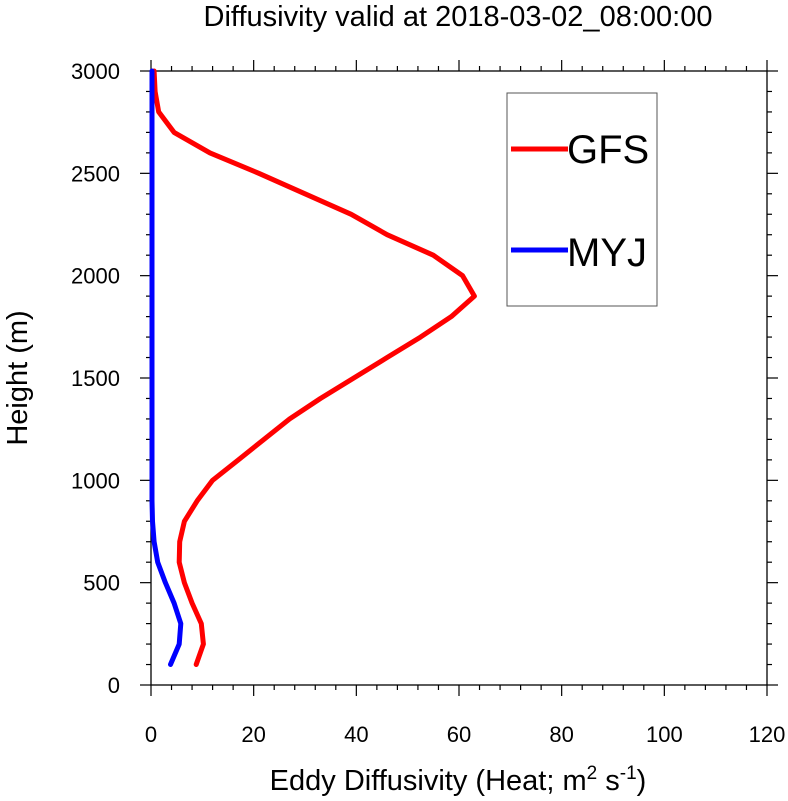 The width and height of the screenshot is (788, 801). What do you see at coordinates (458, 17) in the screenshot?
I see `chart-title: Diffusivity valid at 2018-03-02_08:00:00` at bounding box center [458, 17].